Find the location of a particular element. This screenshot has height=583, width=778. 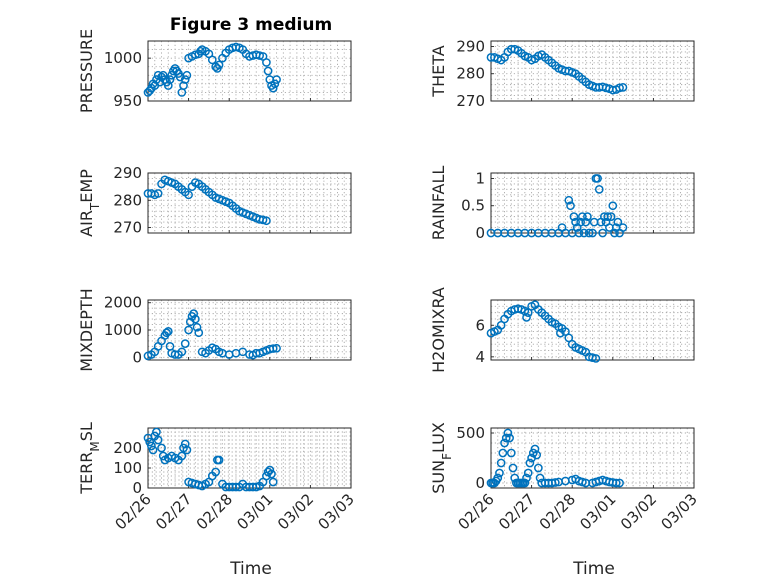

y-tick-label: 270 is located at coordinates (470, 101).